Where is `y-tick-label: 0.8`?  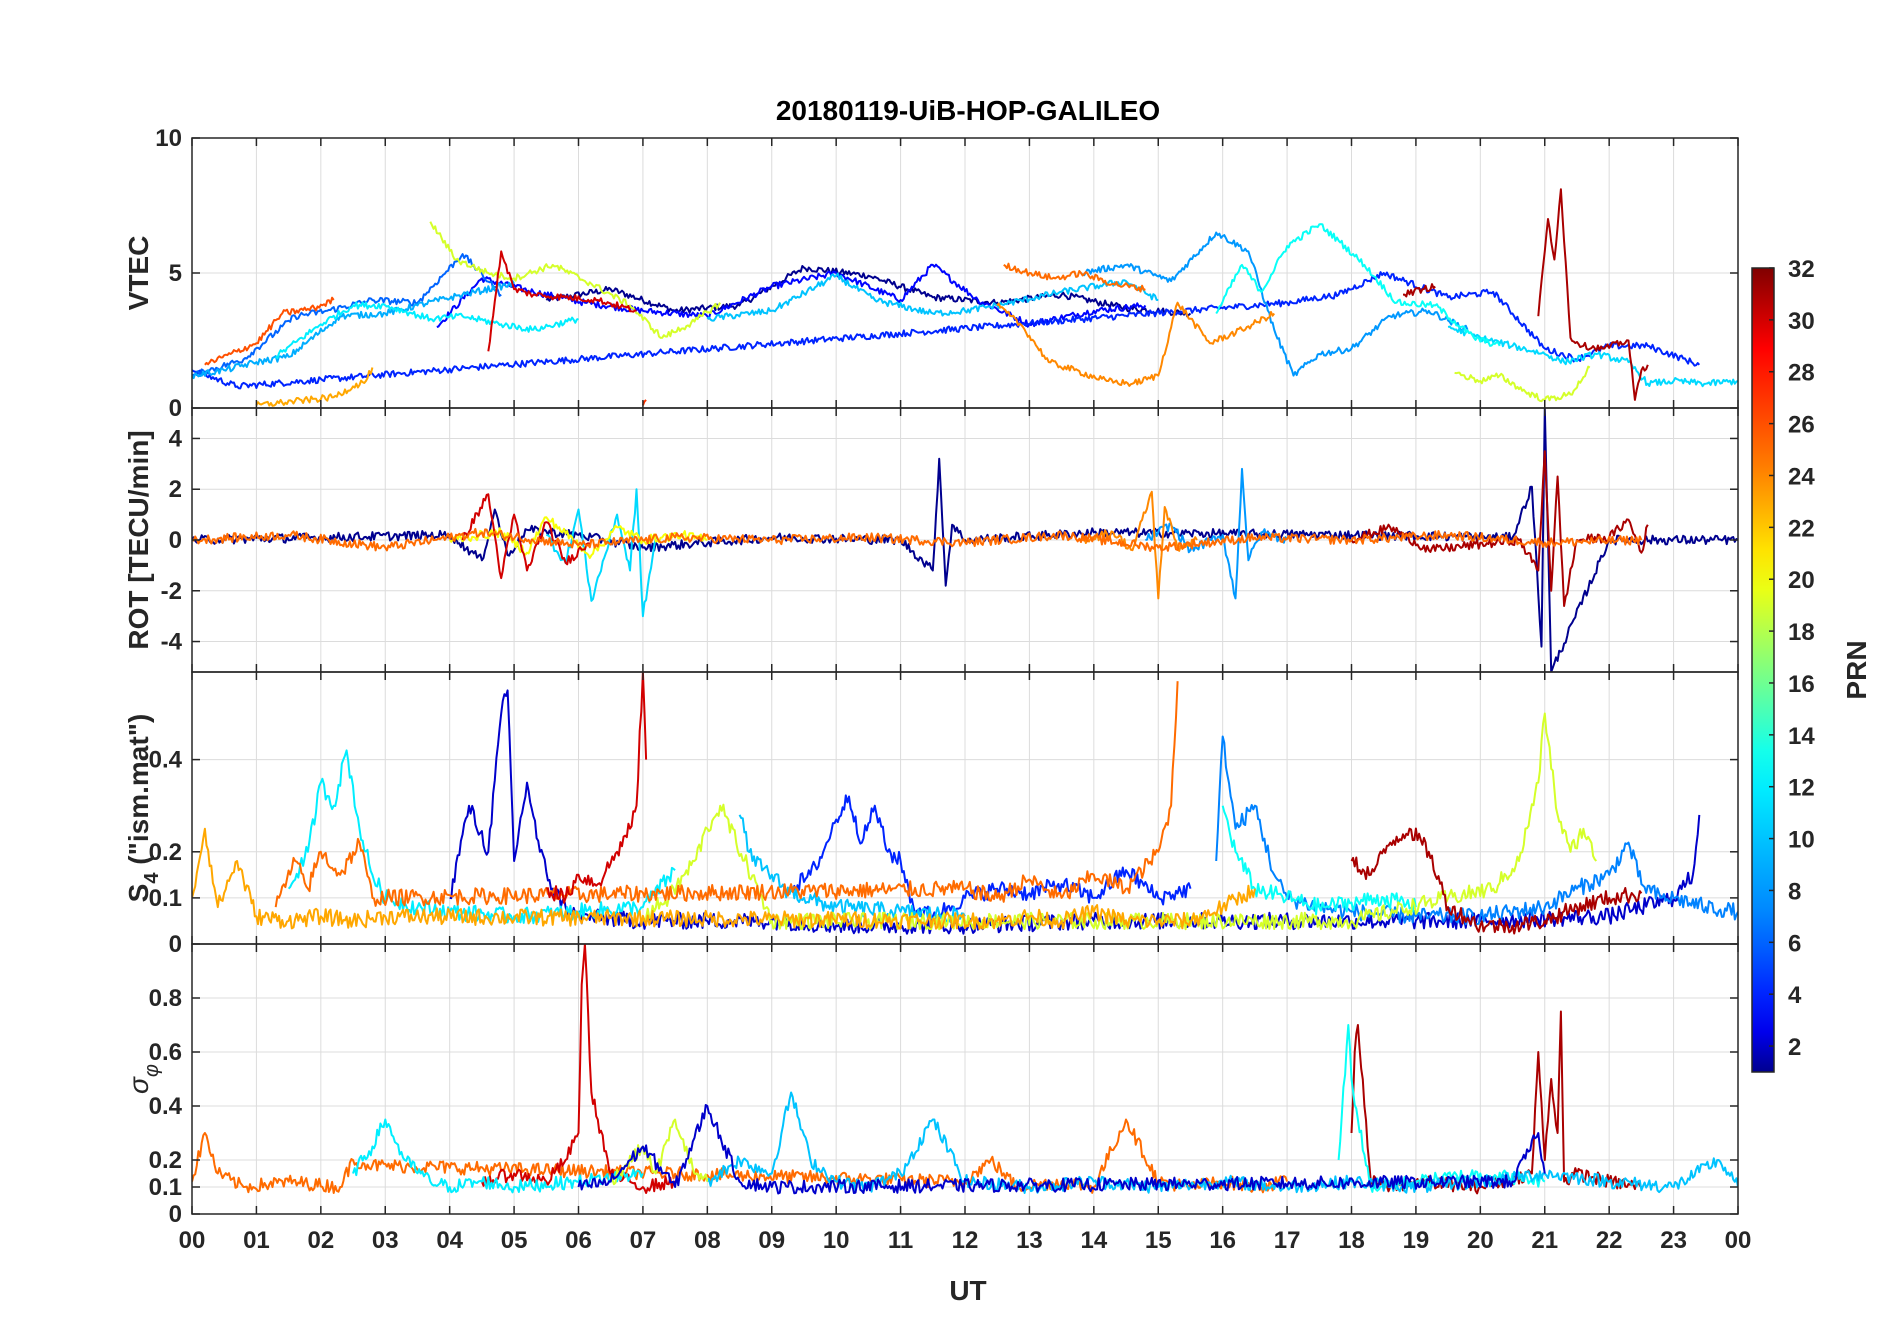
y-tick-label: 0.8 is located at coordinates (165, 998).